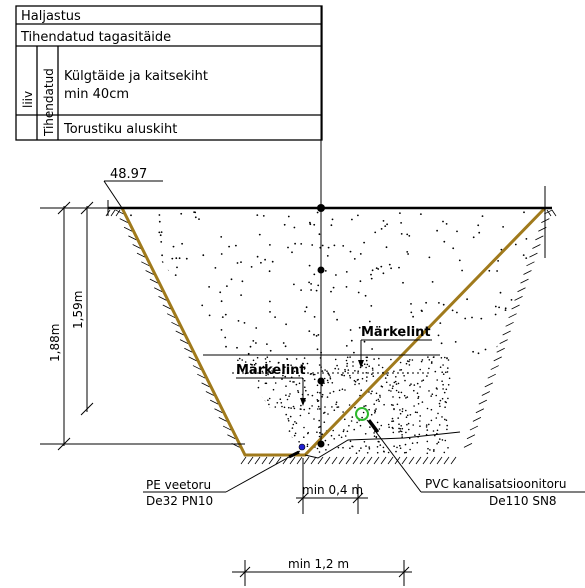  I want to click on pvc-label-line2: De110 SN8, so click(523, 501).